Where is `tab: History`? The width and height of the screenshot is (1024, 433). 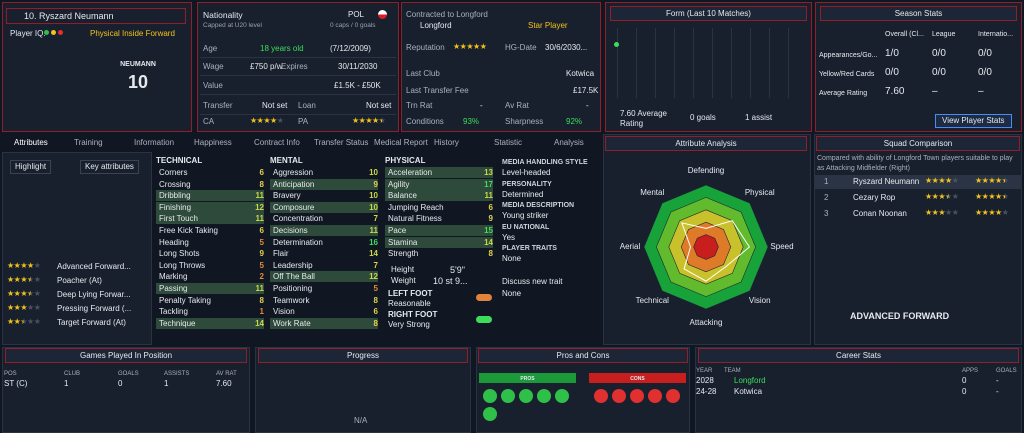 tab: History is located at coordinates (446, 142).